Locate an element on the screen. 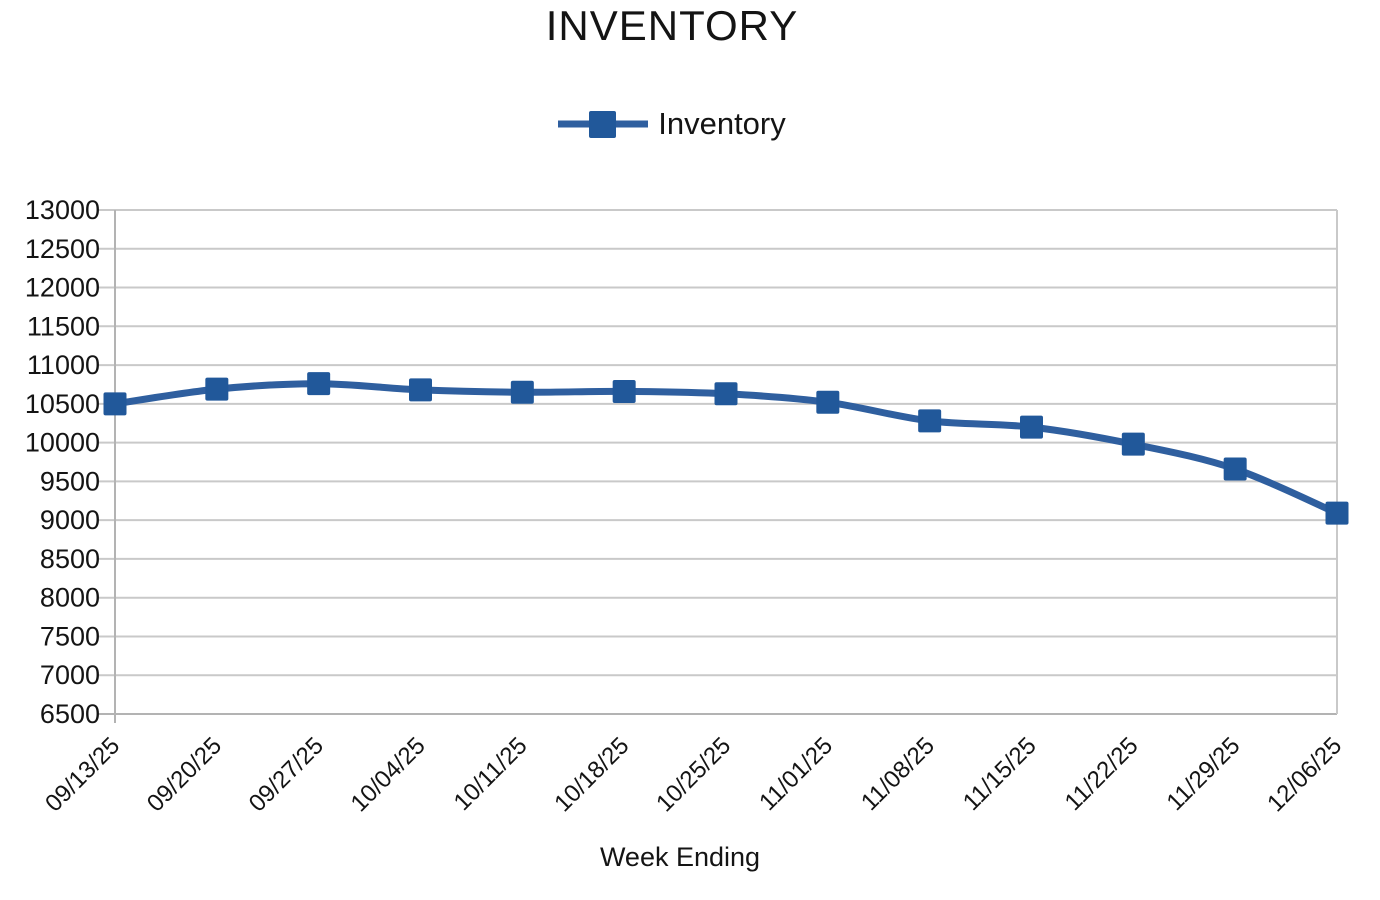 The width and height of the screenshot is (1380, 900). x-axis-tick-label: 10/18/25 is located at coordinates (591, 774).